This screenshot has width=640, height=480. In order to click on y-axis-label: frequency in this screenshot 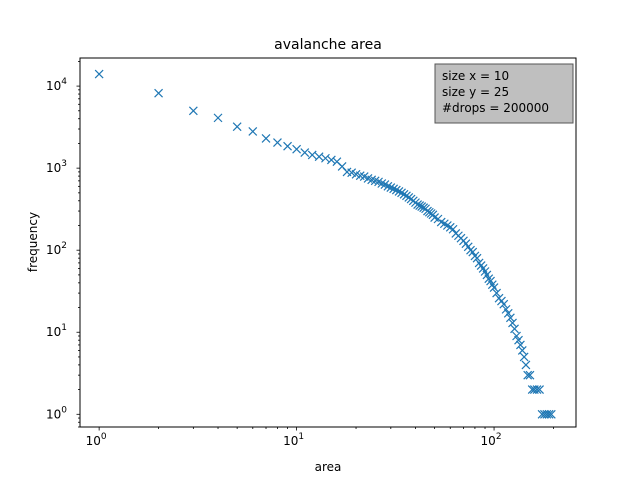, I will do `click(33, 242)`.